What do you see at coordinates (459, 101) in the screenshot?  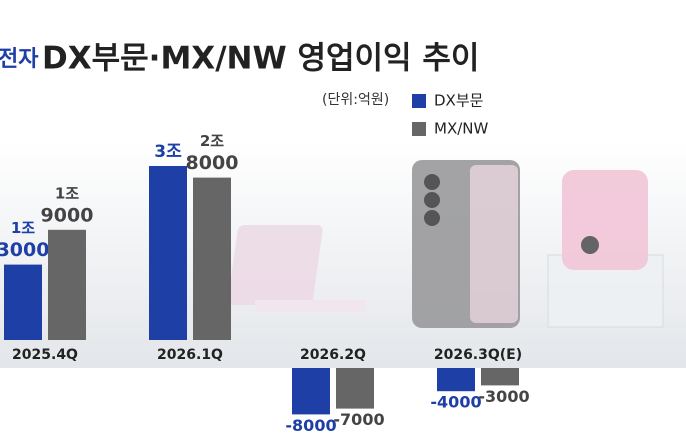 I see `legend-label: DX부문` at bounding box center [459, 101].